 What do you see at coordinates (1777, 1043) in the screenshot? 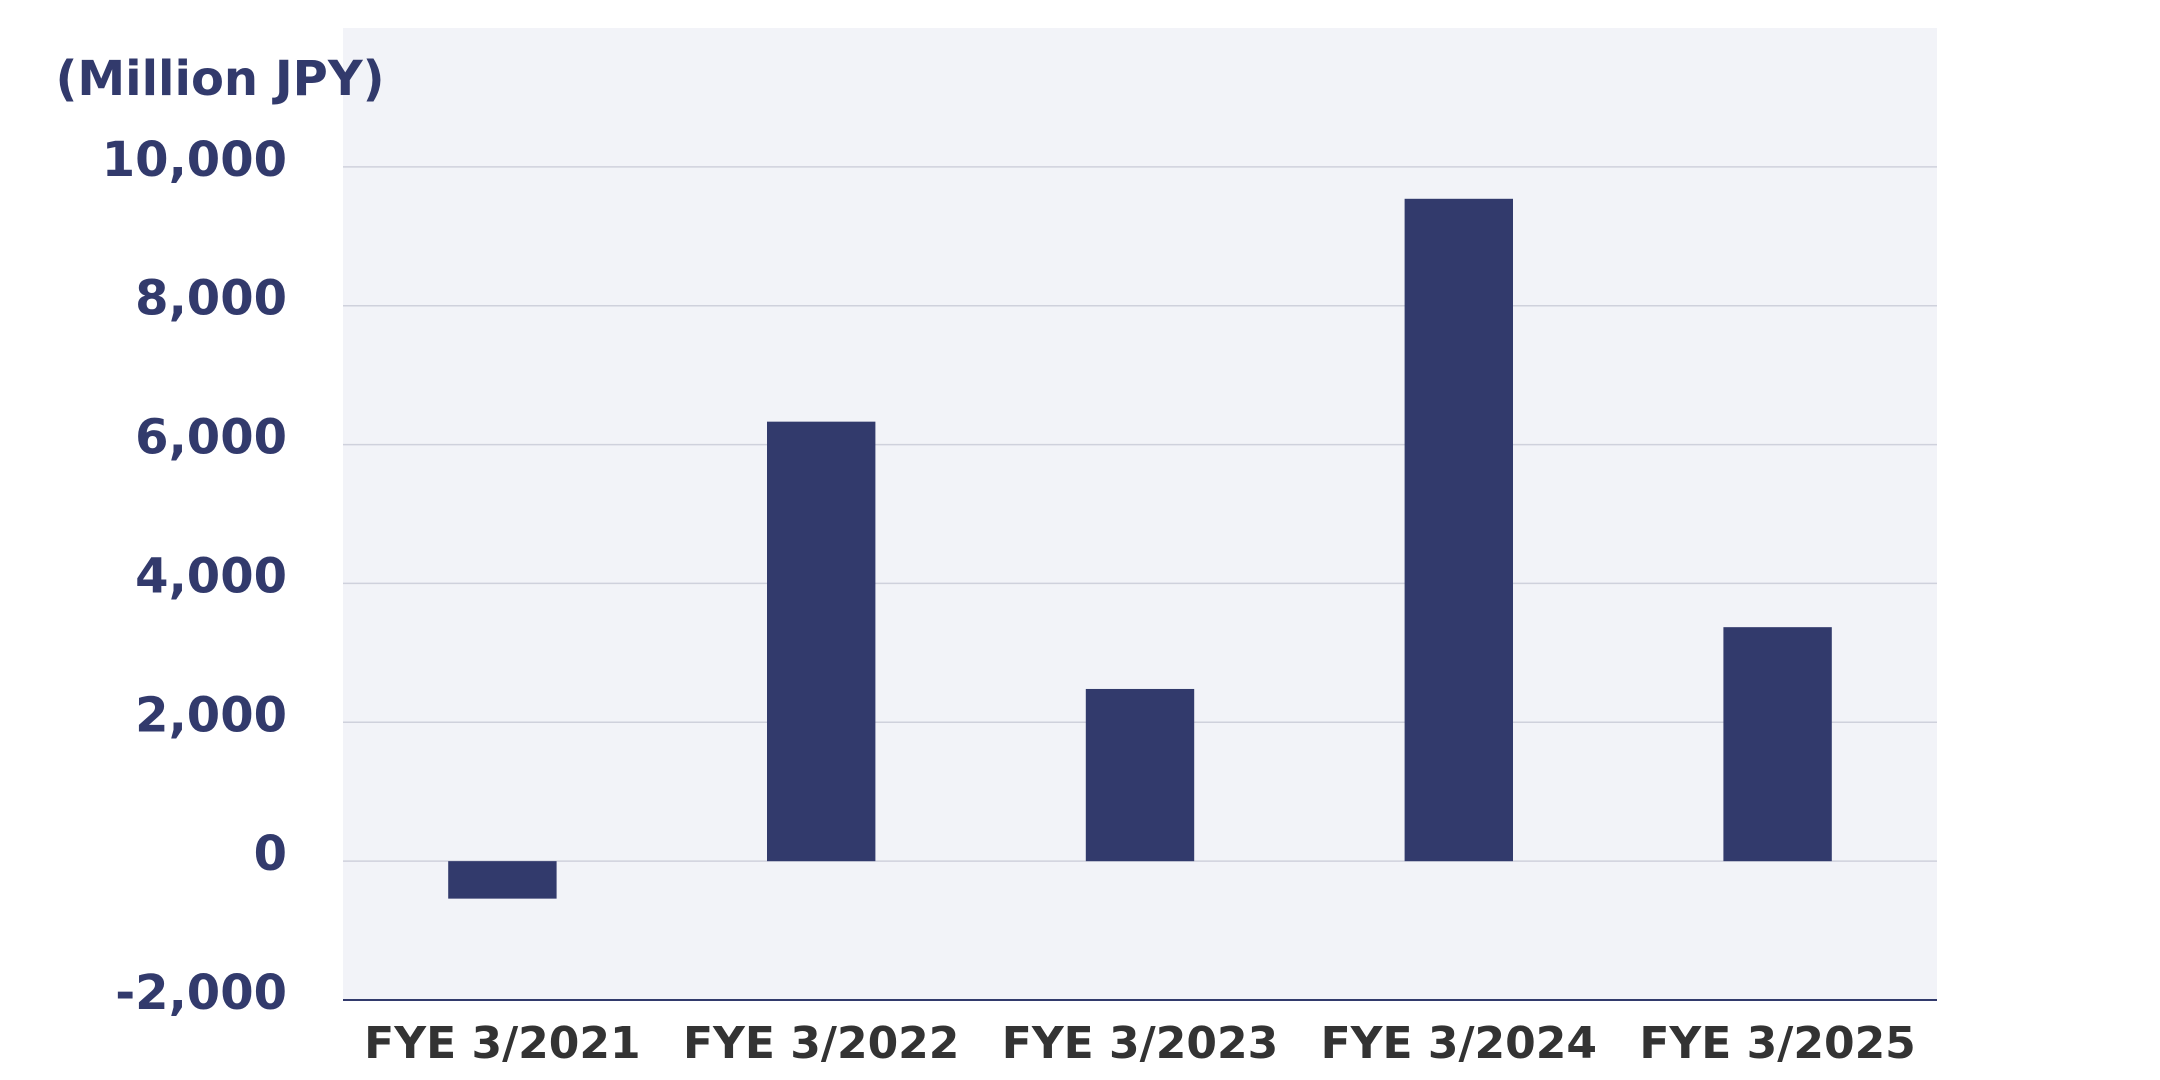
I see `x-tick-label: FYE 3/2025` at bounding box center [1777, 1043].